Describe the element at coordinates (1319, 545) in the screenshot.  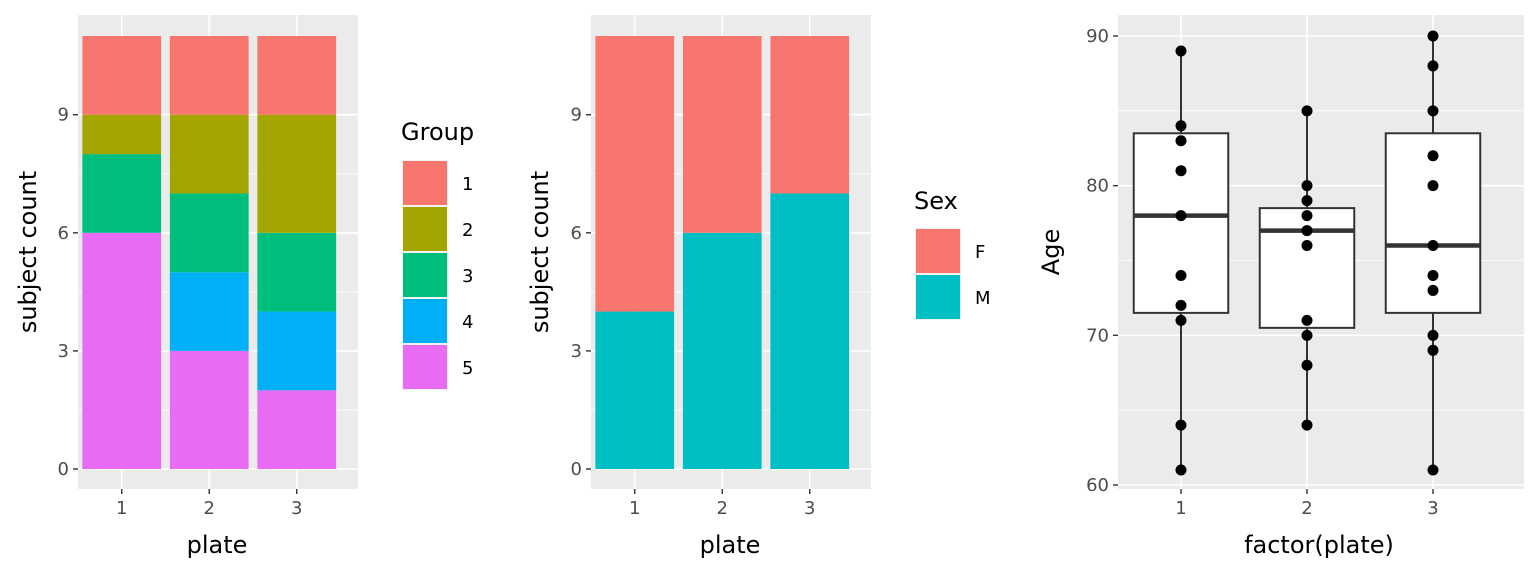
I see `x-axis-title-3: factor(plate)` at that location.